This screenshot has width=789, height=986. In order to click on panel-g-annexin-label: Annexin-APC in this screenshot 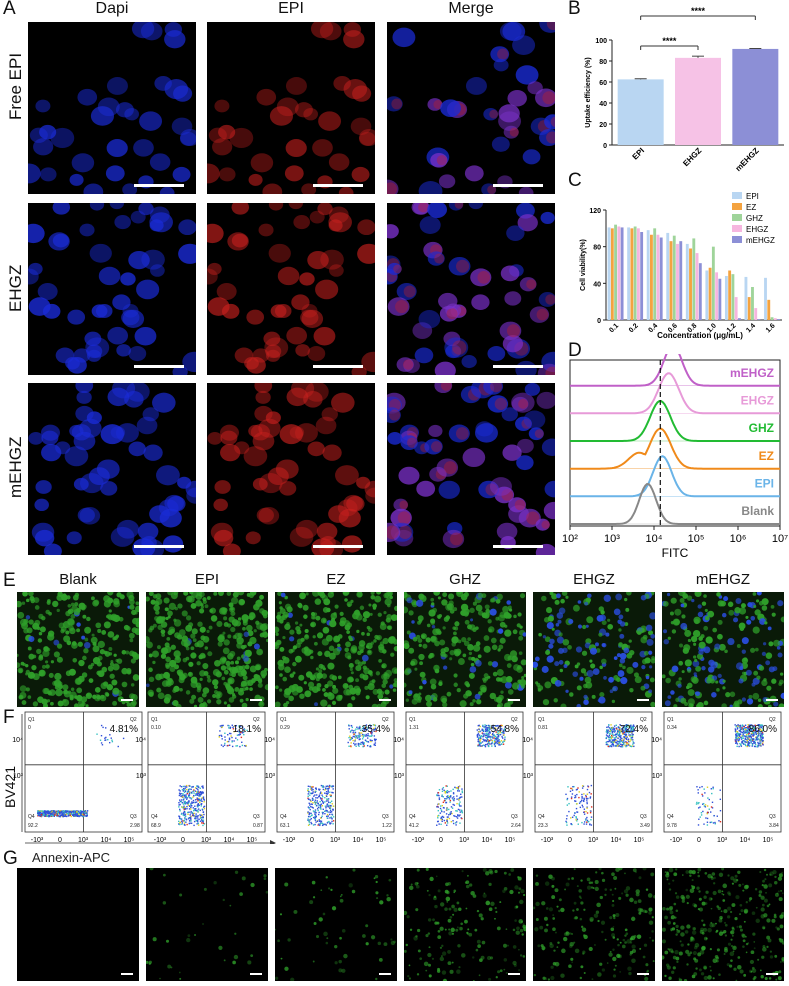, I will do `click(71, 857)`.